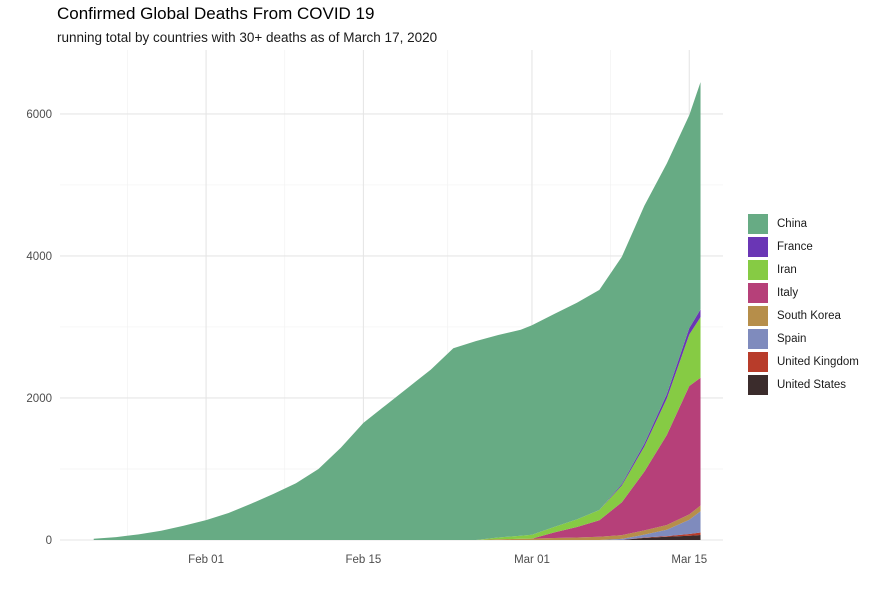 This screenshot has height=589, width=875. What do you see at coordinates (758, 315) in the screenshot?
I see `legend-key-south-korea` at bounding box center [758, 315].